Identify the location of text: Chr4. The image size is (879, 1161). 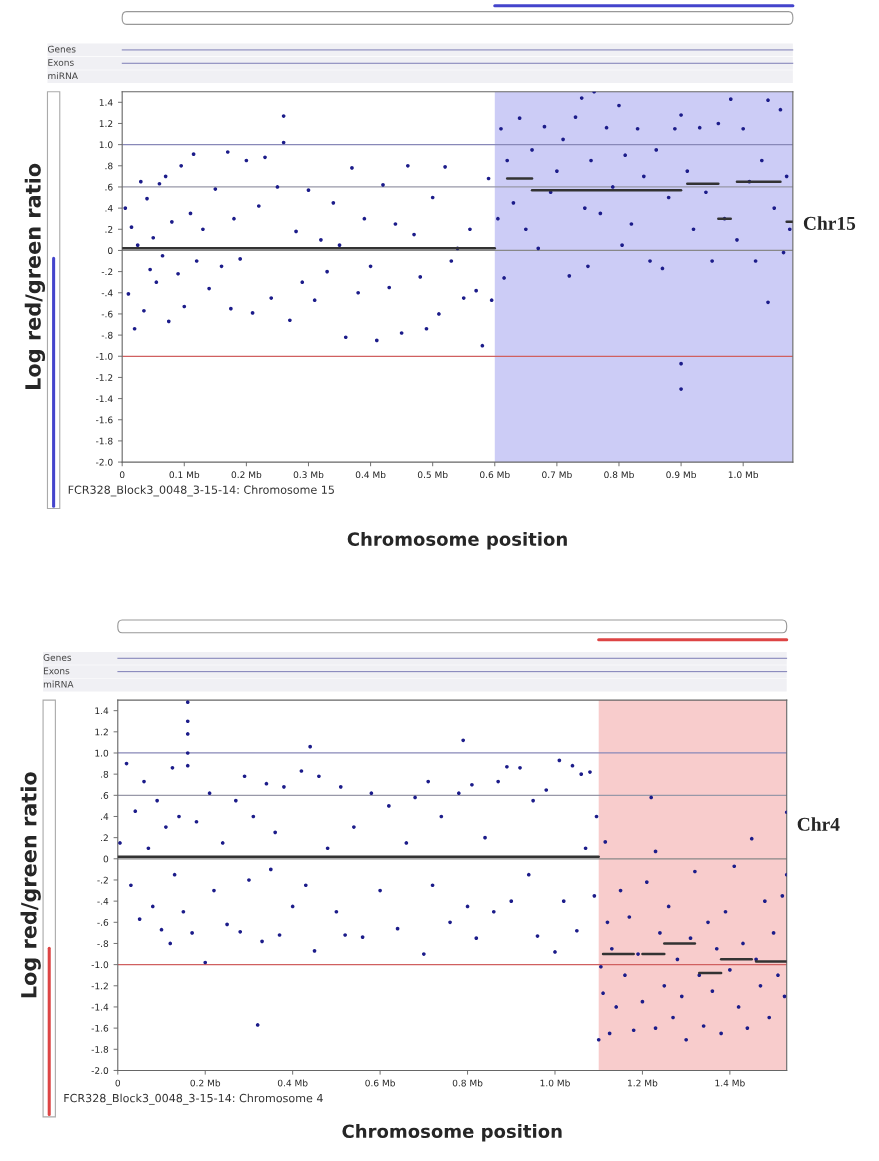
(818, 824).